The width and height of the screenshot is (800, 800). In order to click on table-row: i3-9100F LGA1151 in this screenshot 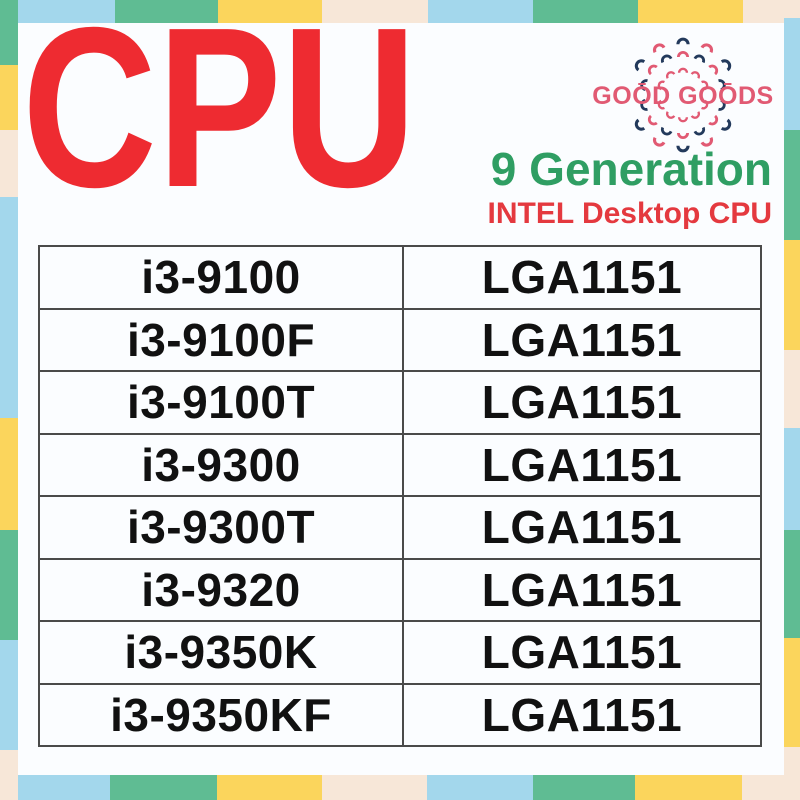, I will do `click(400, 339)`.